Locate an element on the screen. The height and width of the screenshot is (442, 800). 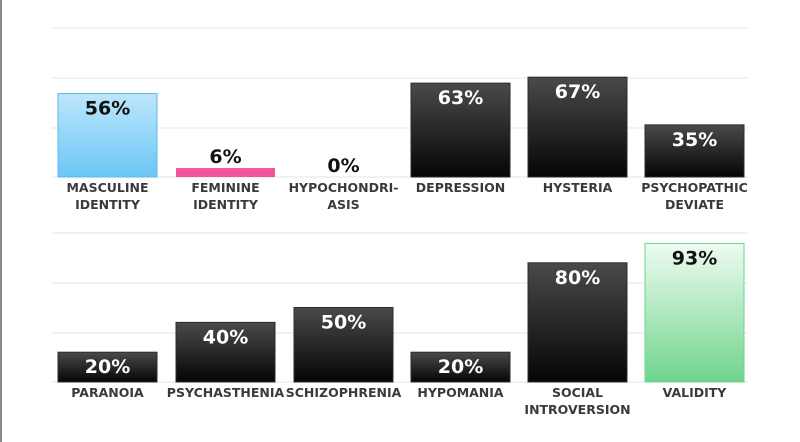
category-label-1-1: MASCULINE is located at coordinates (107, 187).